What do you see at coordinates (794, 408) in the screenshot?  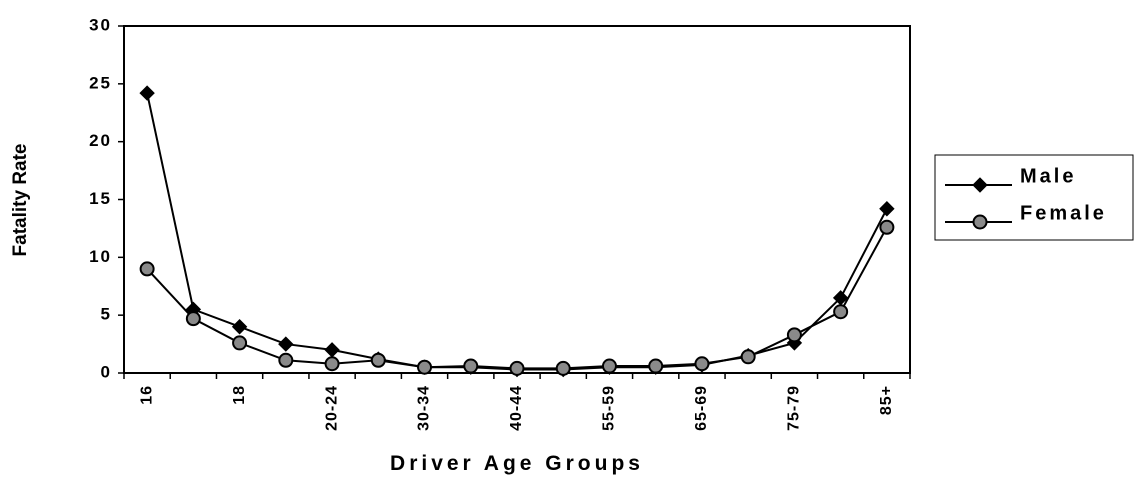 I see `x-tick-label: 75-79` at bounding box center [794, 408].